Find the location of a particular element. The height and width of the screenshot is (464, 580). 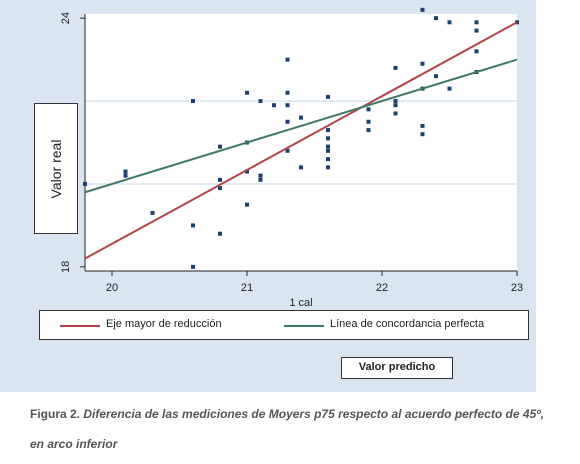

caption-prefix: Figura 2. is located at coordinates (57, 414).